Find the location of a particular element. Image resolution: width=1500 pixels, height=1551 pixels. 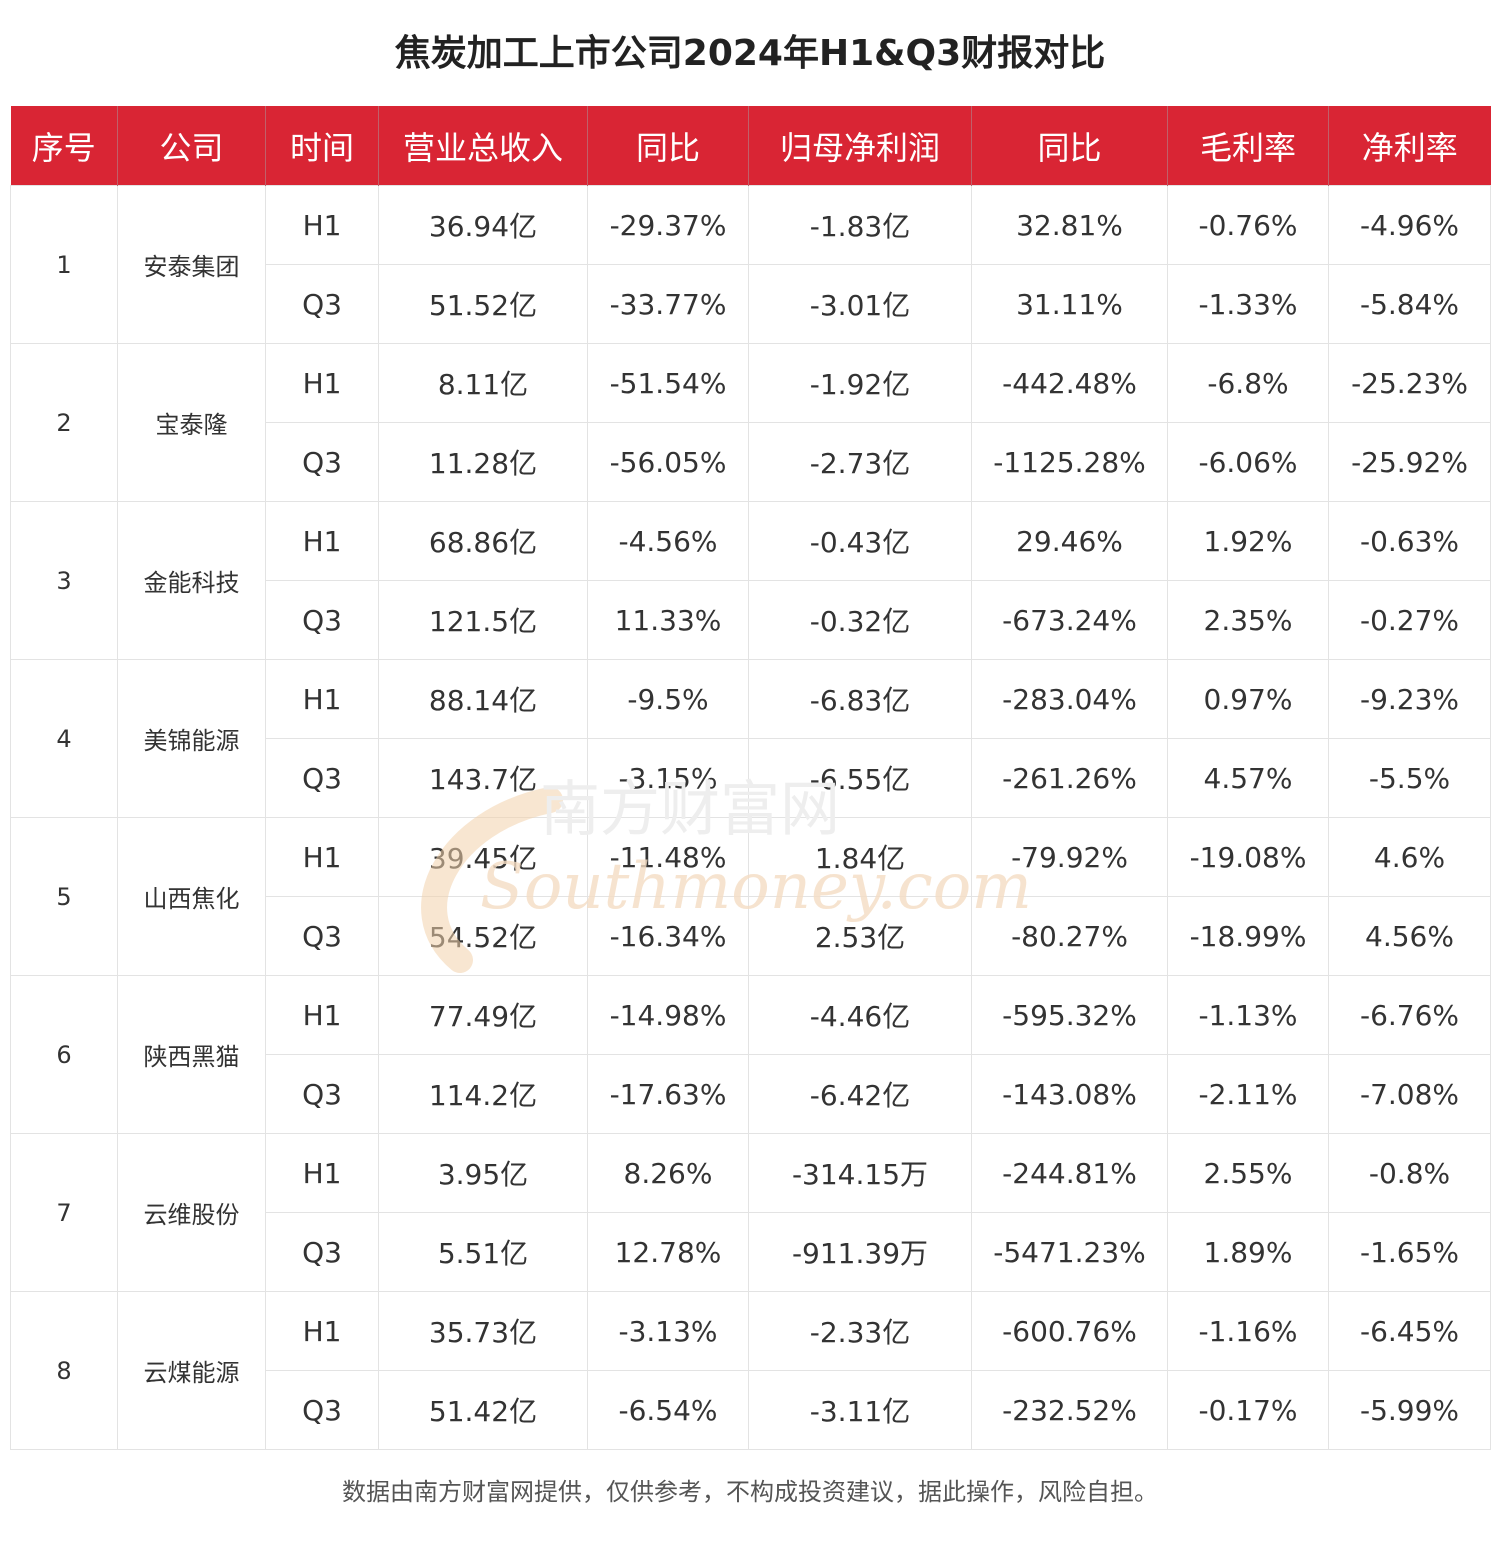

revenue-cell: 5.51亿 is located at coordinates (483, 1252).